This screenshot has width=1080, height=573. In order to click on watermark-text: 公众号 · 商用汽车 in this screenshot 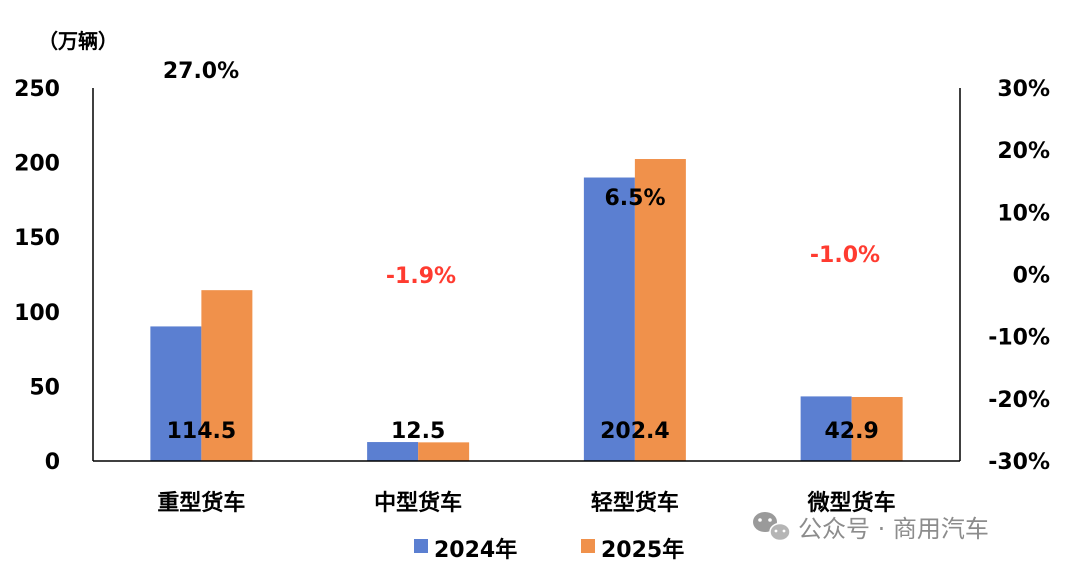, I will do `click(893, 529)`.